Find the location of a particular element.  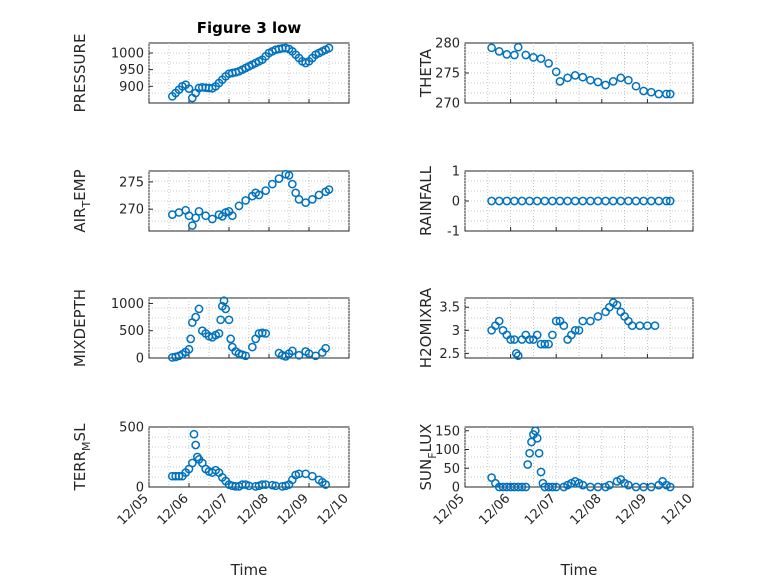

mixdepth-y-axis-label: MIXDEPTH is located at coordinates (80, 328).